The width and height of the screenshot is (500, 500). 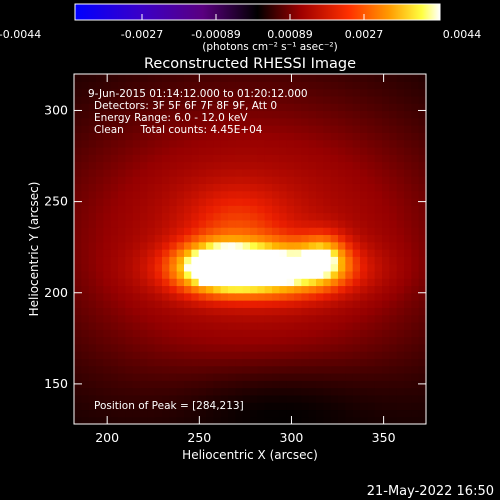 I want to click on colorbar-gradient, so click(x=257, y=12).